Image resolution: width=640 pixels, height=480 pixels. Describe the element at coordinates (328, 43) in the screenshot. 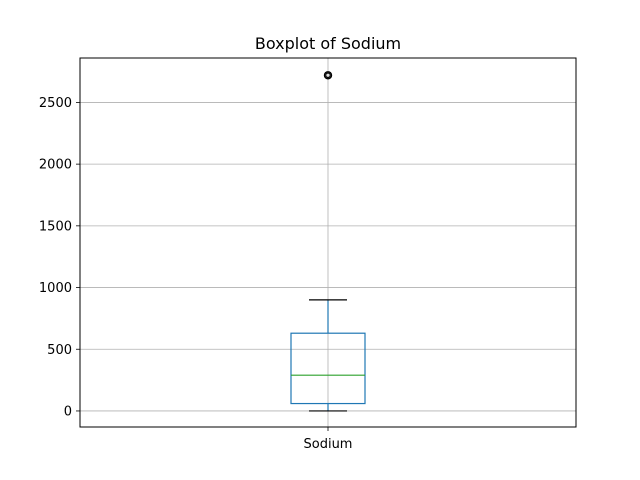

I see `chart-title: Boxplot of Sodium` at that location.